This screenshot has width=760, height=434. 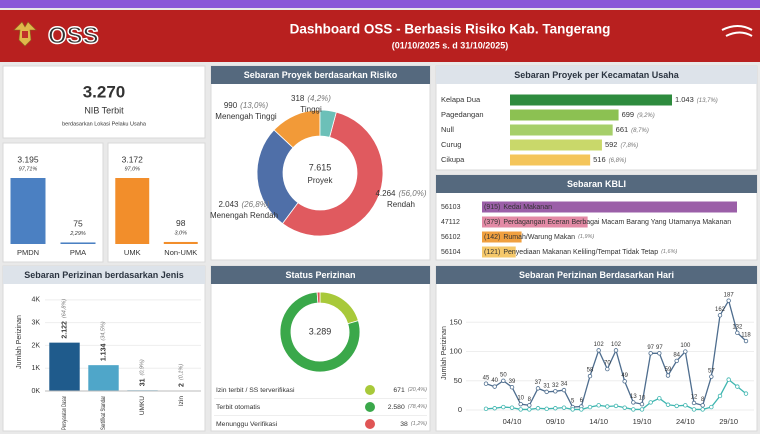 I want to click on category-label: PMDN, so click(x=28, y=252).